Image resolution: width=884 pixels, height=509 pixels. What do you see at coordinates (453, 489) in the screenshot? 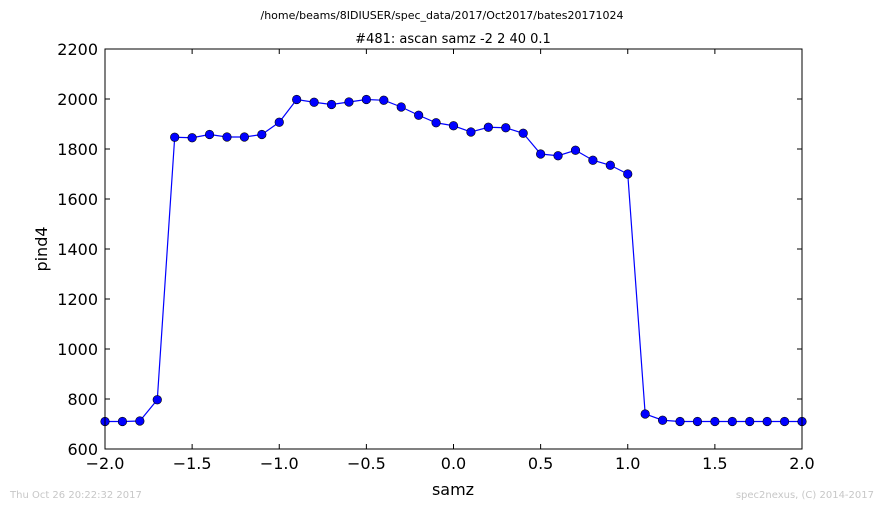
I see `x-axis-label: samz` at bounding box center [453, 489].